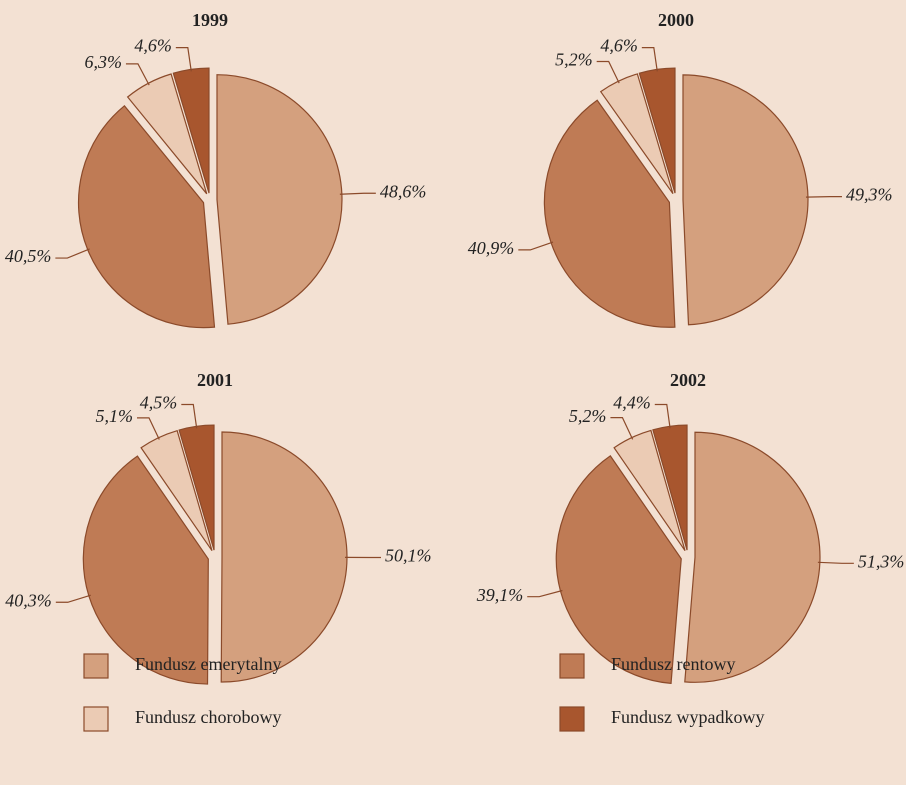 Image resolution: width=906 pixels, height=785 pixels. Describe the element at coordinates (632, 403) in the screenshot. I see `value-label: 4,4%` at that location.